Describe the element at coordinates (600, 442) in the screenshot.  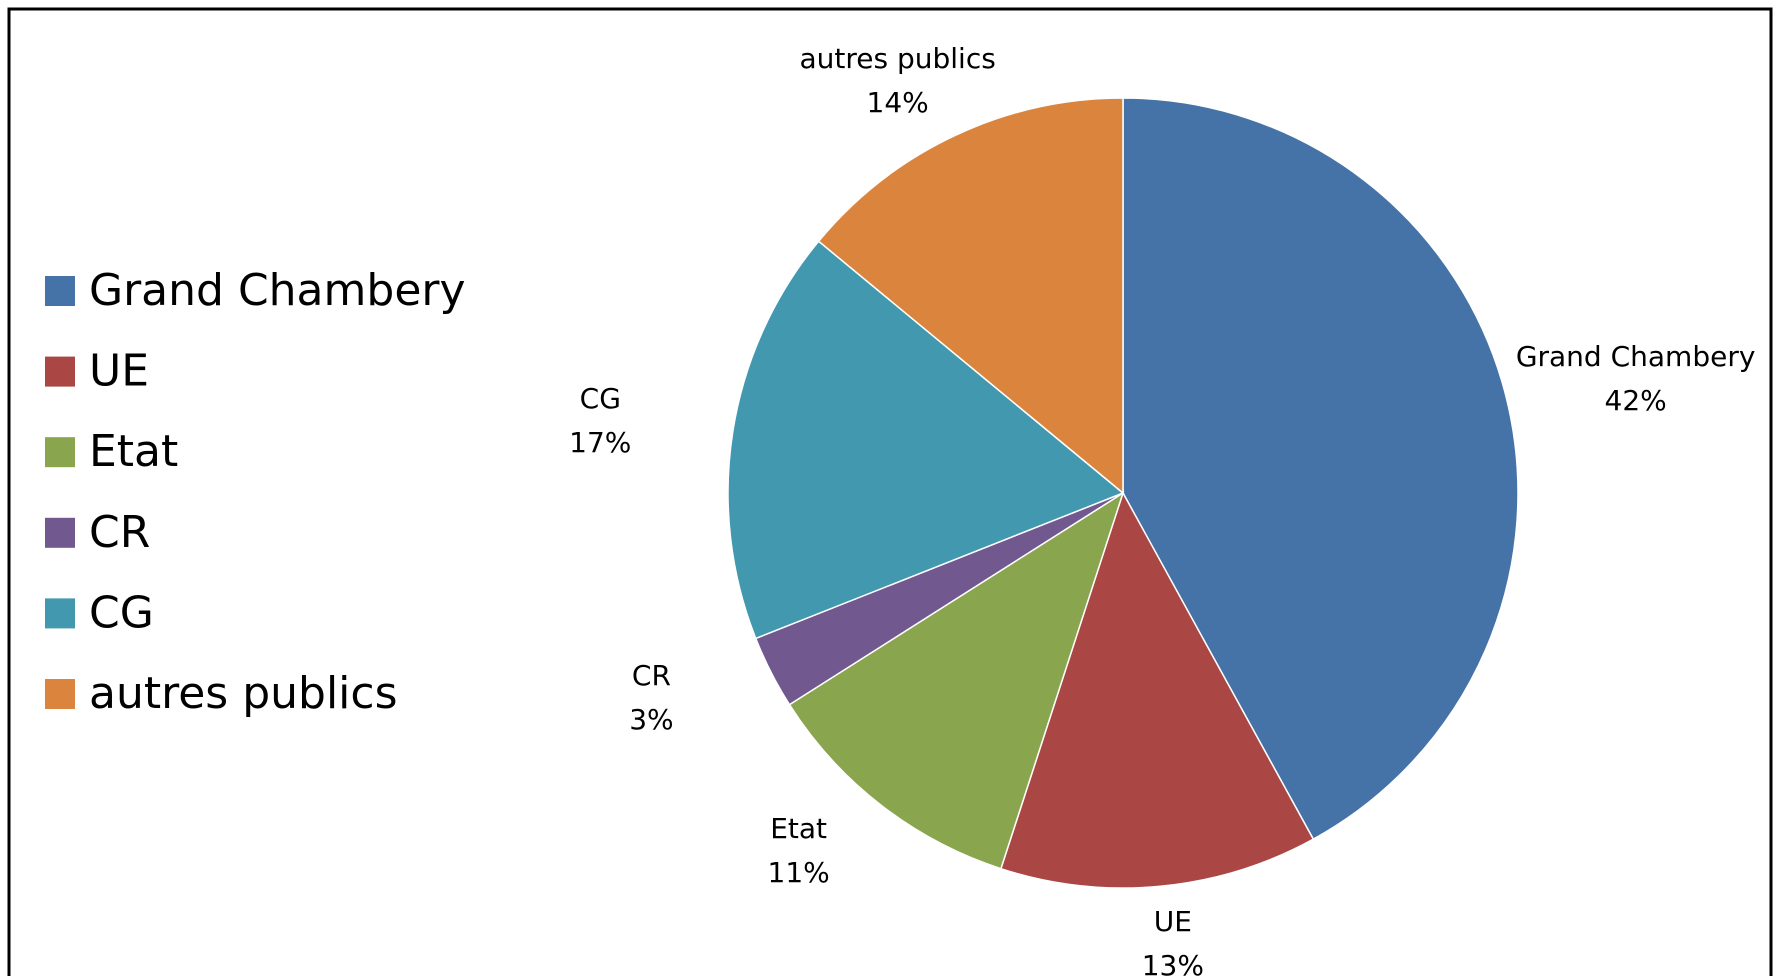
I see `data-label-value: 17%` at that location.